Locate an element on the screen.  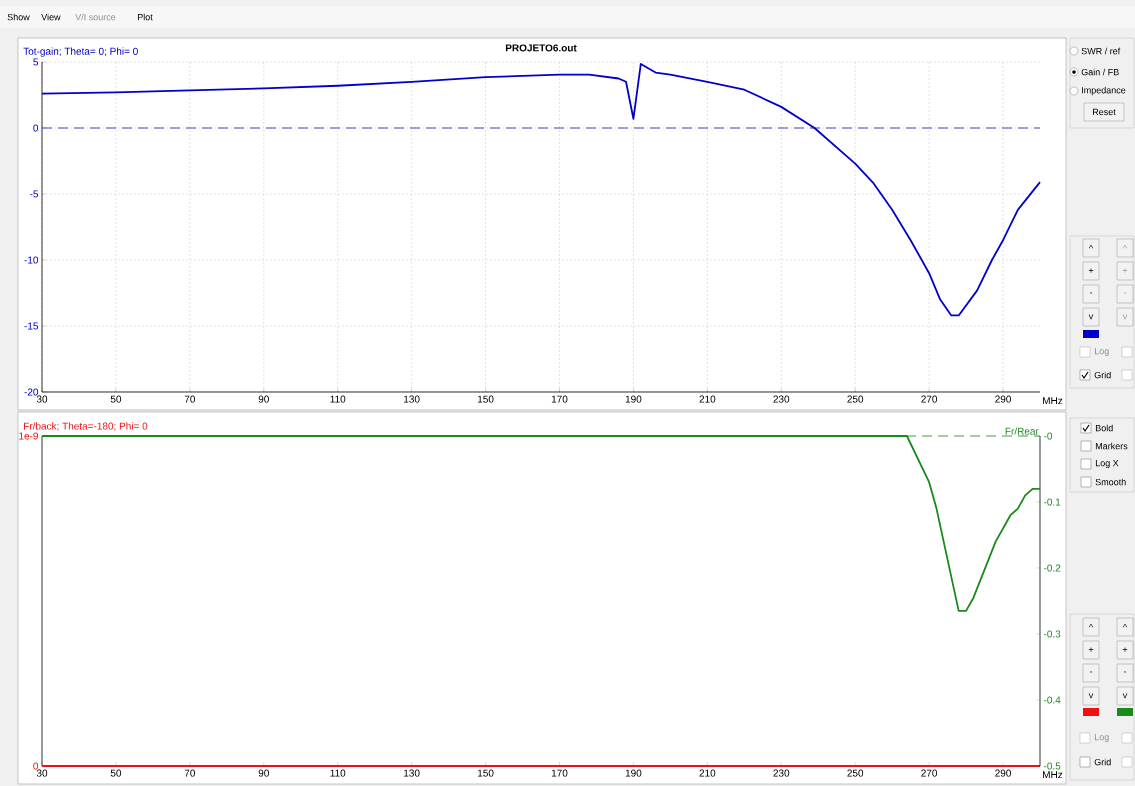
y-tick-label: -15 is located at coordinates (31, 326).